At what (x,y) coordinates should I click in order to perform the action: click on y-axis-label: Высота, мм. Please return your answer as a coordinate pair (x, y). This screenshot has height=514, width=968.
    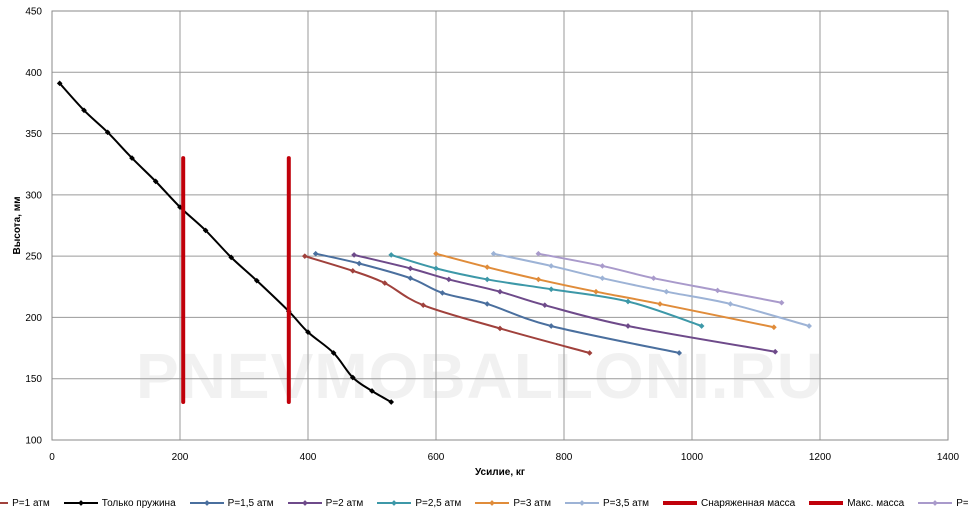
    Looking at the image, I should click on (17, 226).